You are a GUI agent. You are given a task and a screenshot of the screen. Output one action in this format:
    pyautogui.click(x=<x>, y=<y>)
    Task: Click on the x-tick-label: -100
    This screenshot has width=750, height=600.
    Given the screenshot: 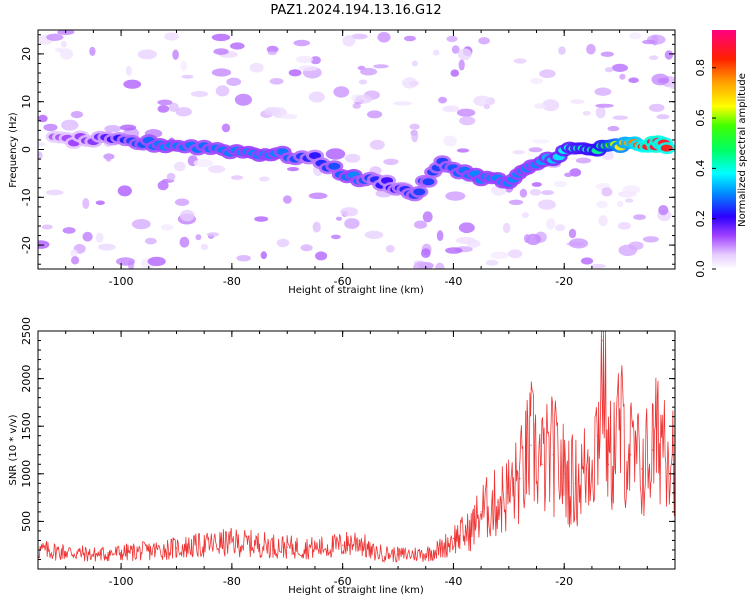 What is the action you would take?
    pyautogui.click(x=121, y=581)
    